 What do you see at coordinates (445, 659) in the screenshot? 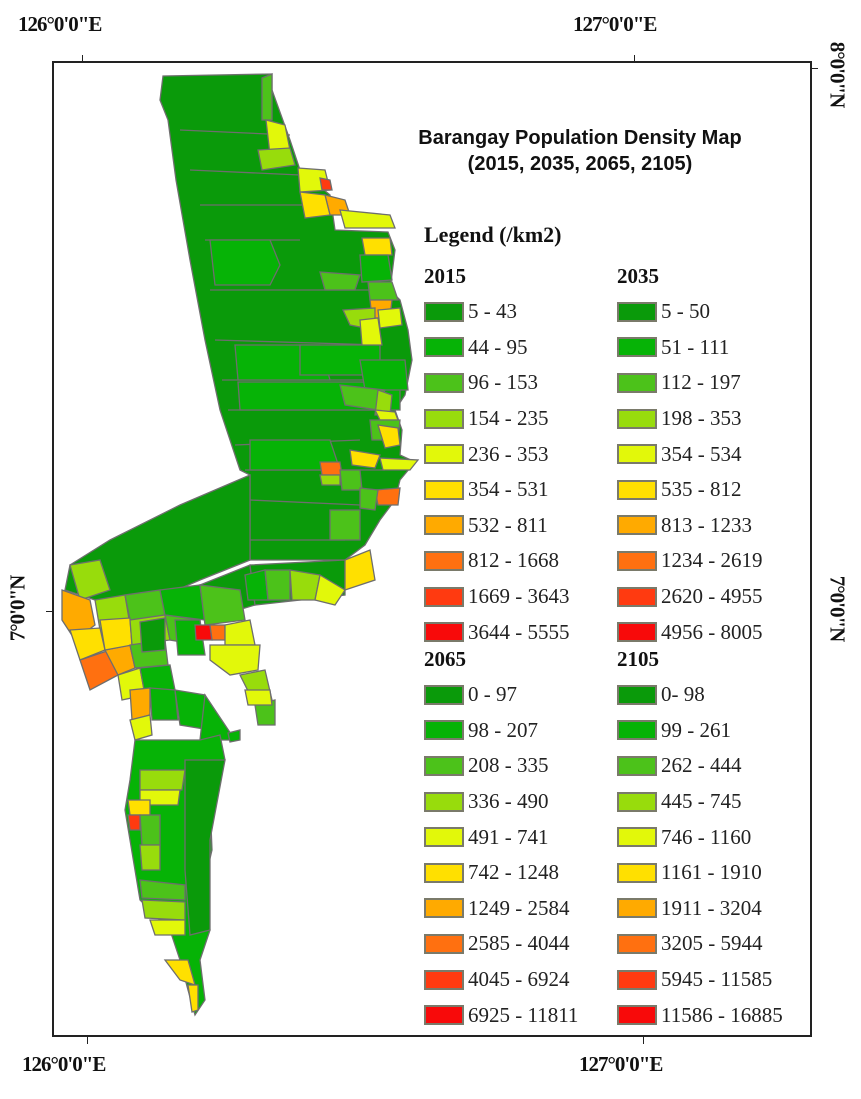
I see `legend-year: 2065` at bounding box center [445, 659].